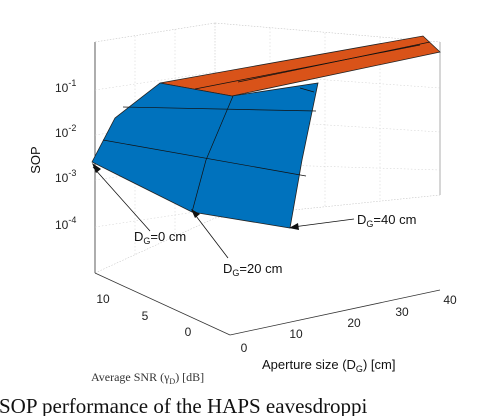 Image resolution: width=486 pixels, height=416 pixels. I want to click on x-axis-label-sub: G, so click(359, 369).